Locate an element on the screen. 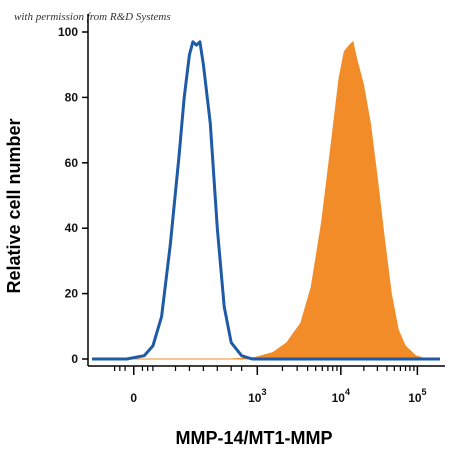  x-tick-label: 0 is located at coordinates (133, 398).